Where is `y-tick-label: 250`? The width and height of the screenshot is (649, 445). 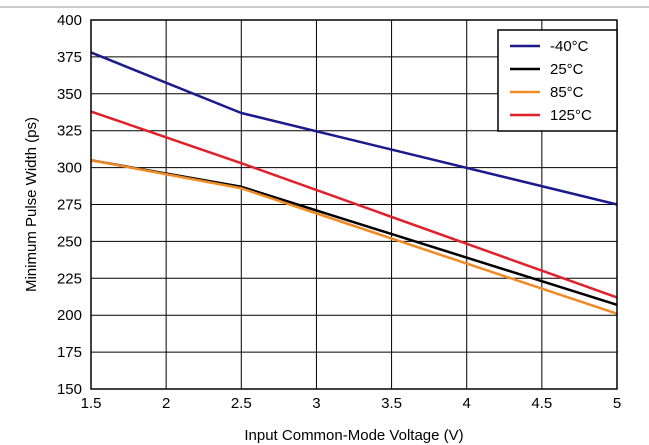
y-tick-label: 250 is located at coordinates (69, 241).